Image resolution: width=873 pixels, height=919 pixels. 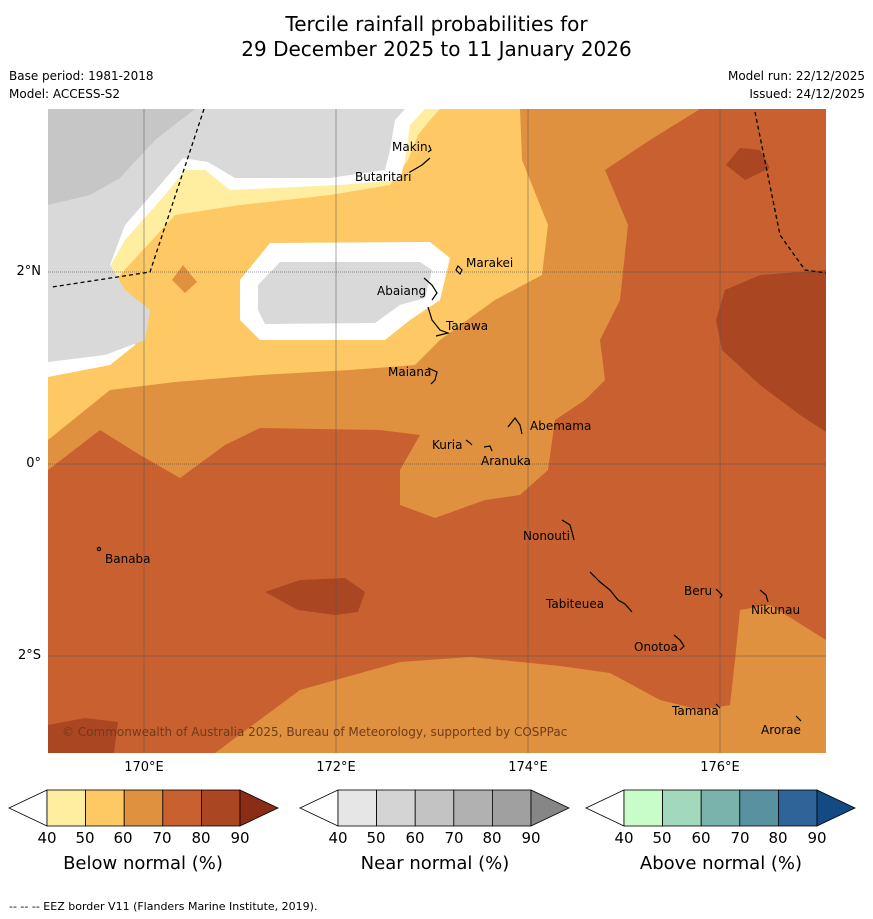 I want to click on lat-tick-0: 0°, so click(x=33, y=463).